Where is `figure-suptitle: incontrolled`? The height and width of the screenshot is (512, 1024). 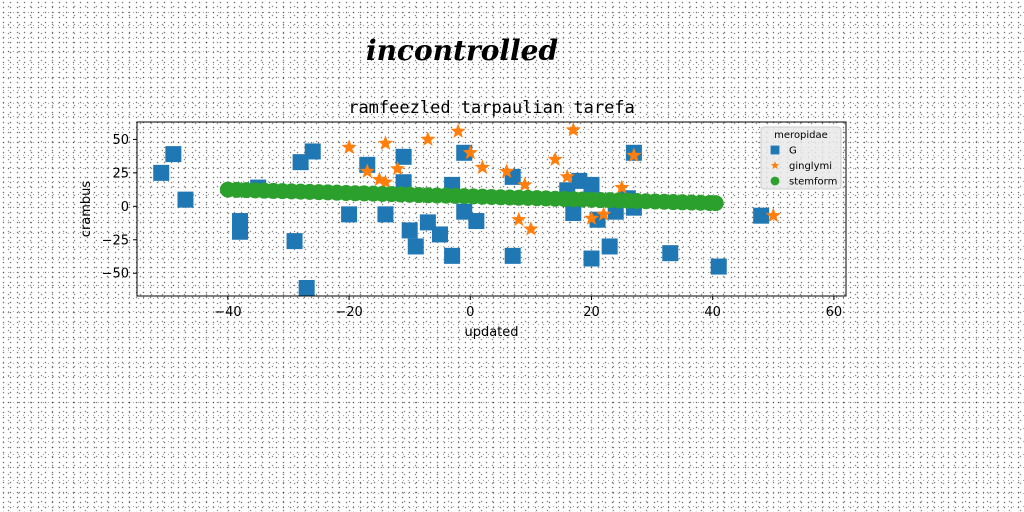
figure-suptitle: incontrolled is located at coordinates (462, 50).